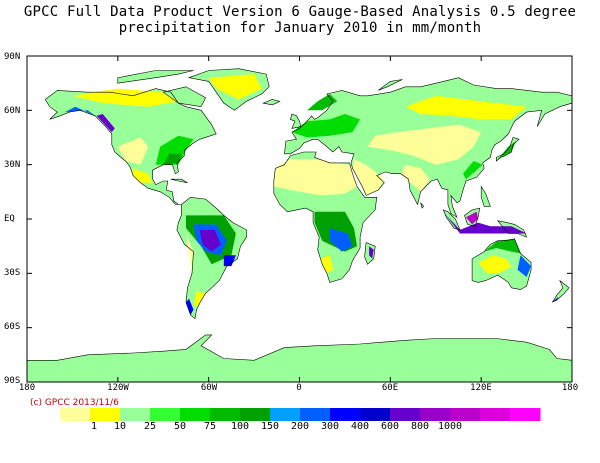 This screenshot has width=600, height=463. Describe the element at coordinates (512, 229) in the screenshot. I see `coastline-new-guinea` at that location.